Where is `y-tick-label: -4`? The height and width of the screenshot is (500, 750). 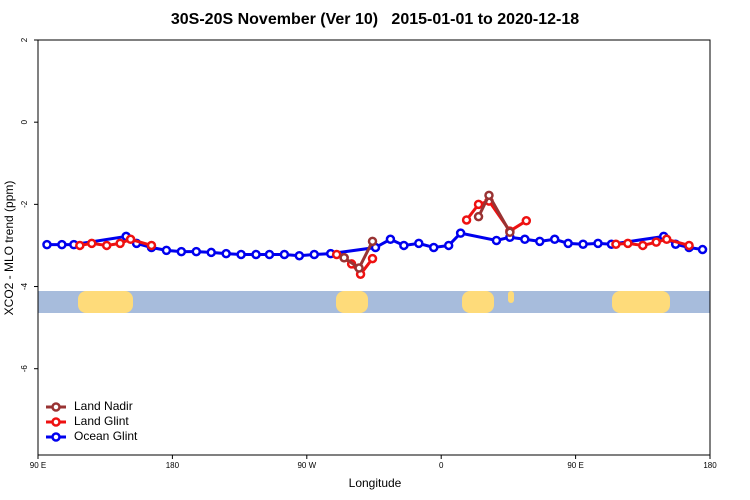
y-tick-label: -4 is located at coordinates (24, 286).